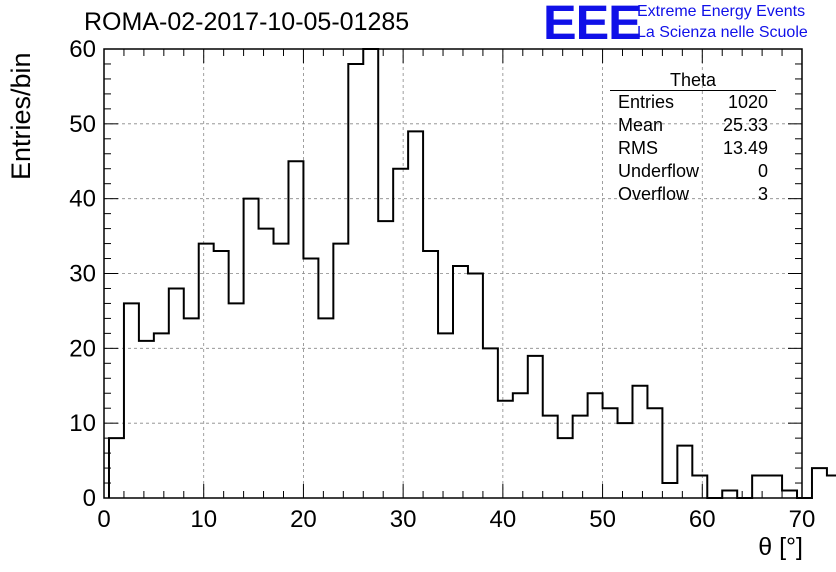 Image resolution: width=836 pixels, height=572 pixels. What do you see at coordinates (762, 171) in the screenshot?
I see `stats-value: 0` at bounding box center [762, 171].